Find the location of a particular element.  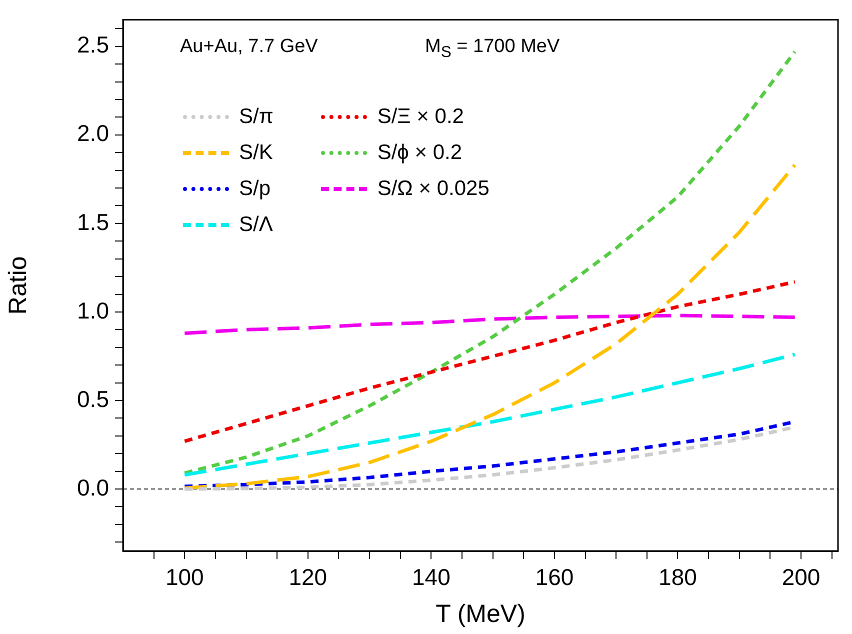

x-tick-label: 140 is located at coordinates (431, 577).